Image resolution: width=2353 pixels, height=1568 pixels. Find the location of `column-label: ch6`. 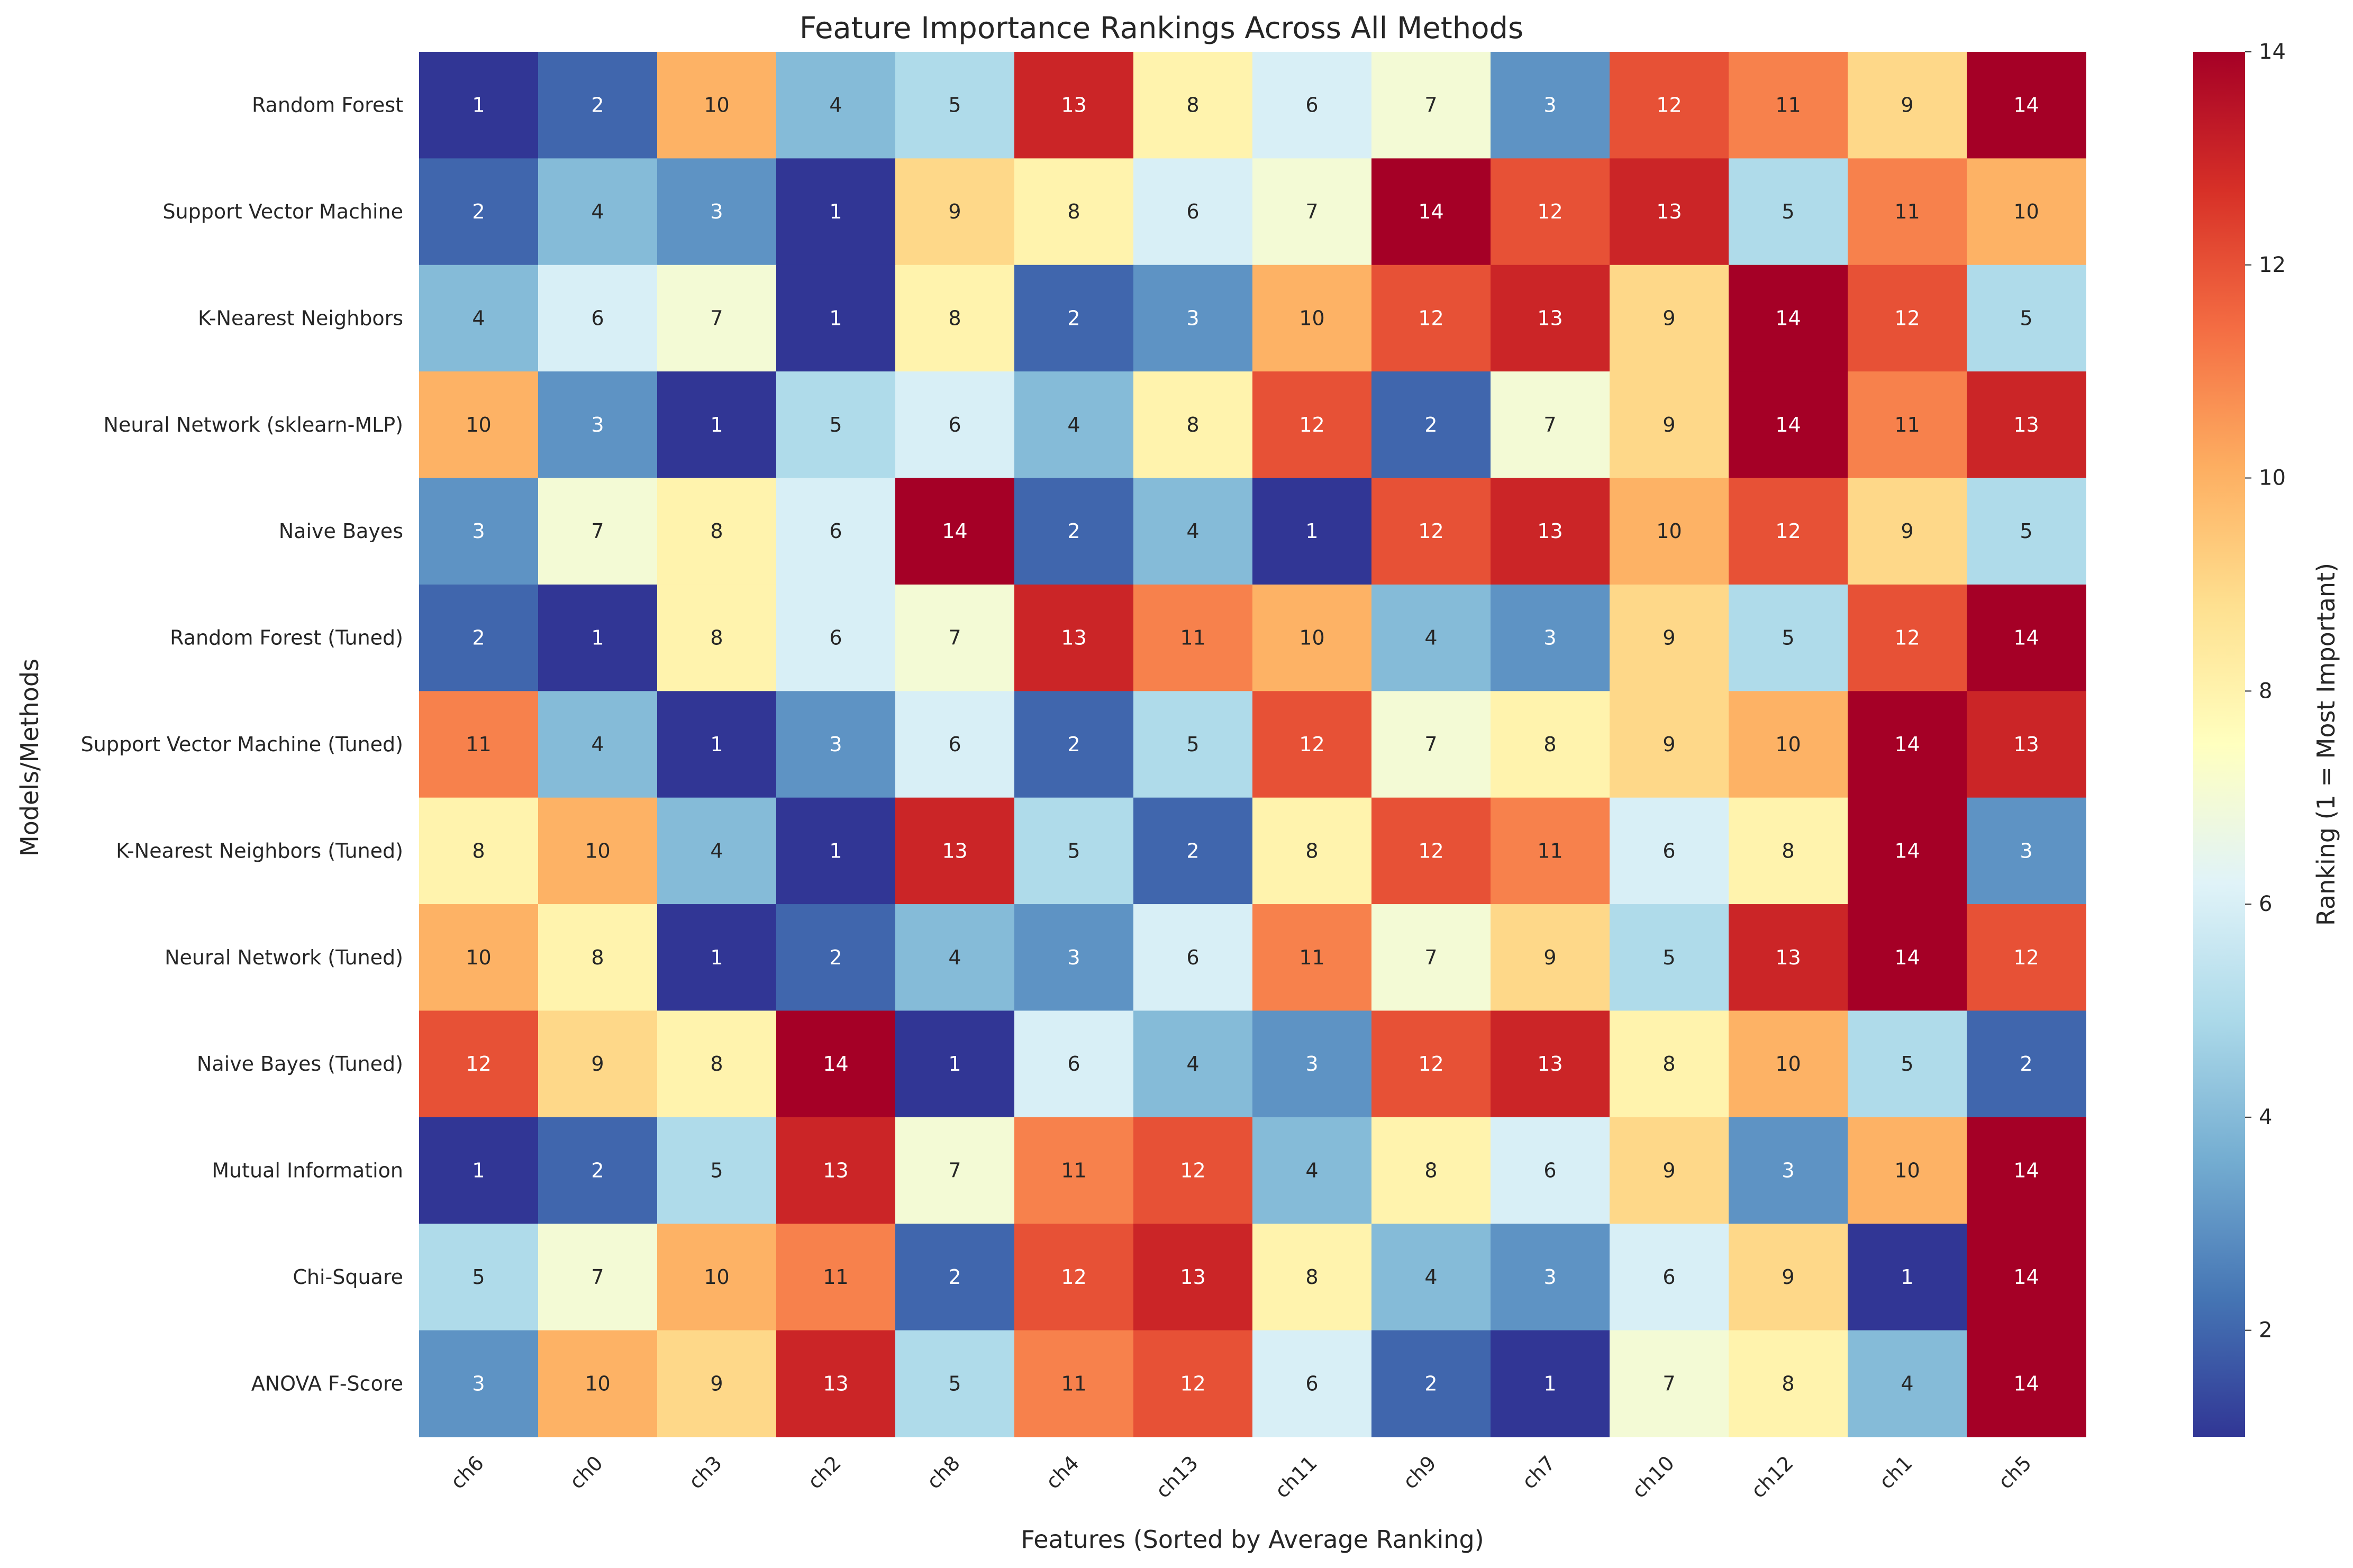

column-label: ch6 is located at coordinates (467, 1472).